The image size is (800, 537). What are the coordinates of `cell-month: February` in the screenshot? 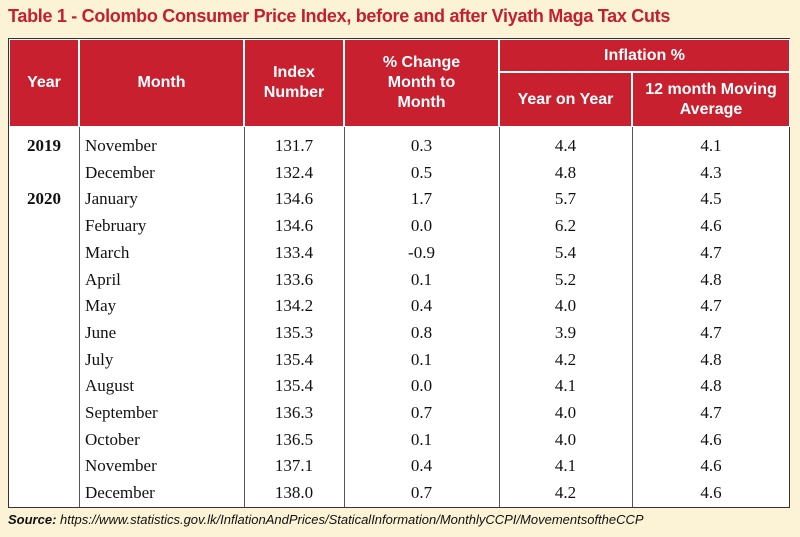 It's located at (116, 226).